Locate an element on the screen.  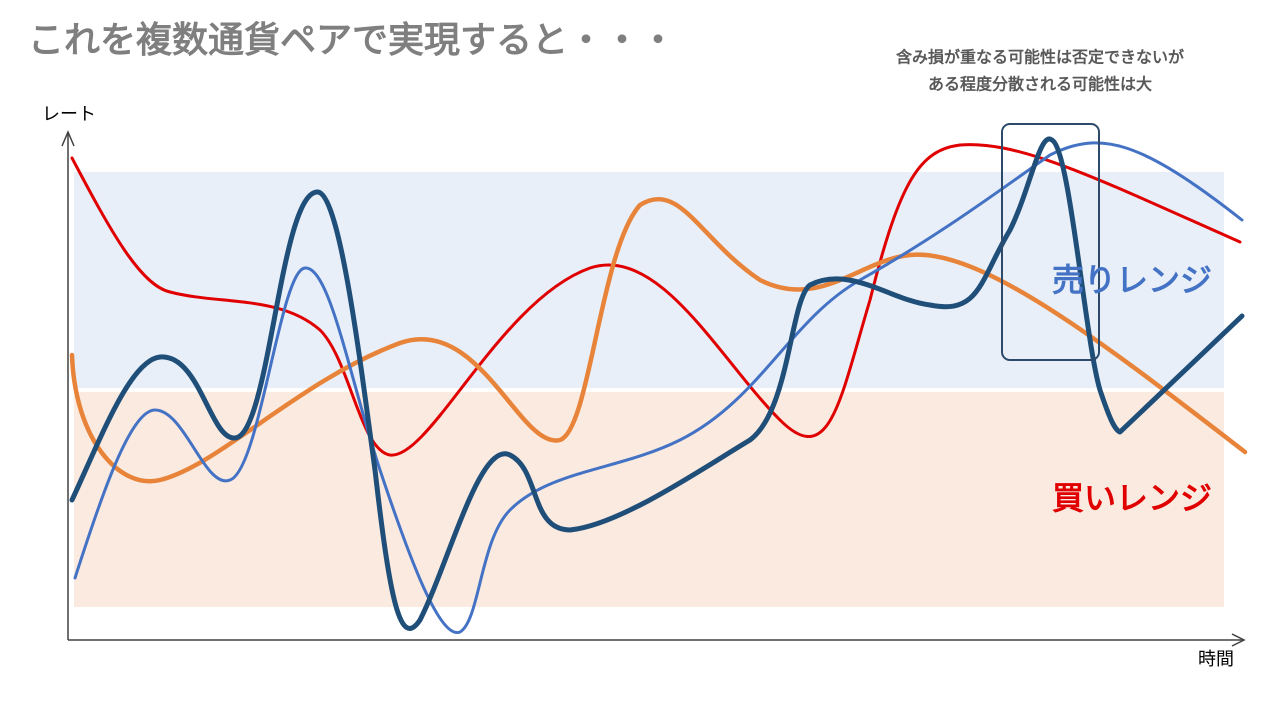
y-axis-label: レート is located at coordinates (69, 114).